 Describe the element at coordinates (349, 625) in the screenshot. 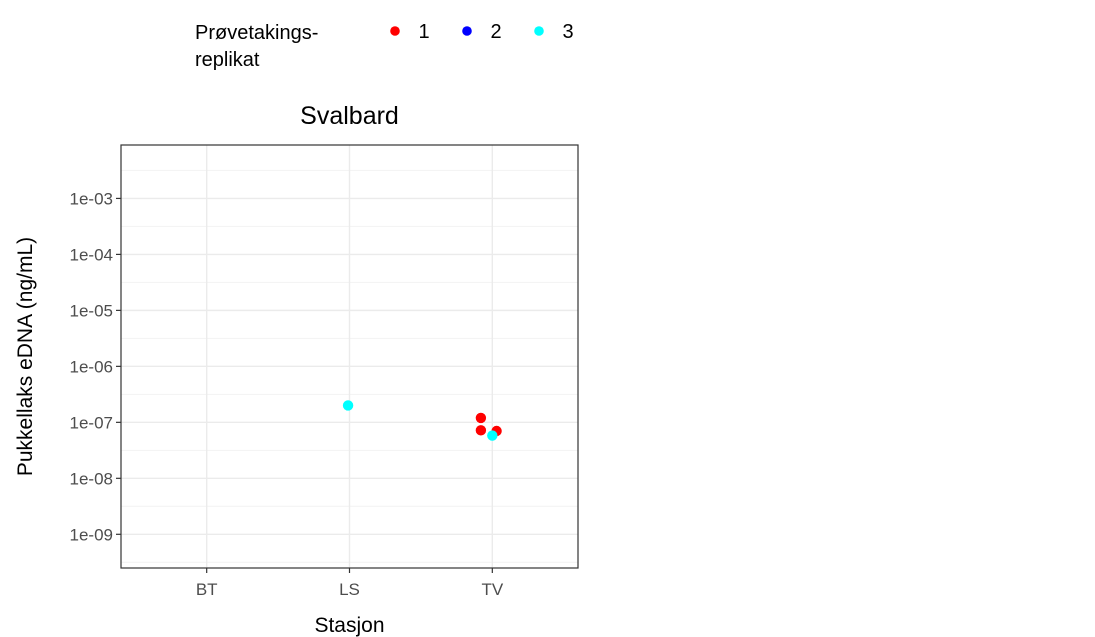

I see `x-axis-title: Stasjon` at that location.